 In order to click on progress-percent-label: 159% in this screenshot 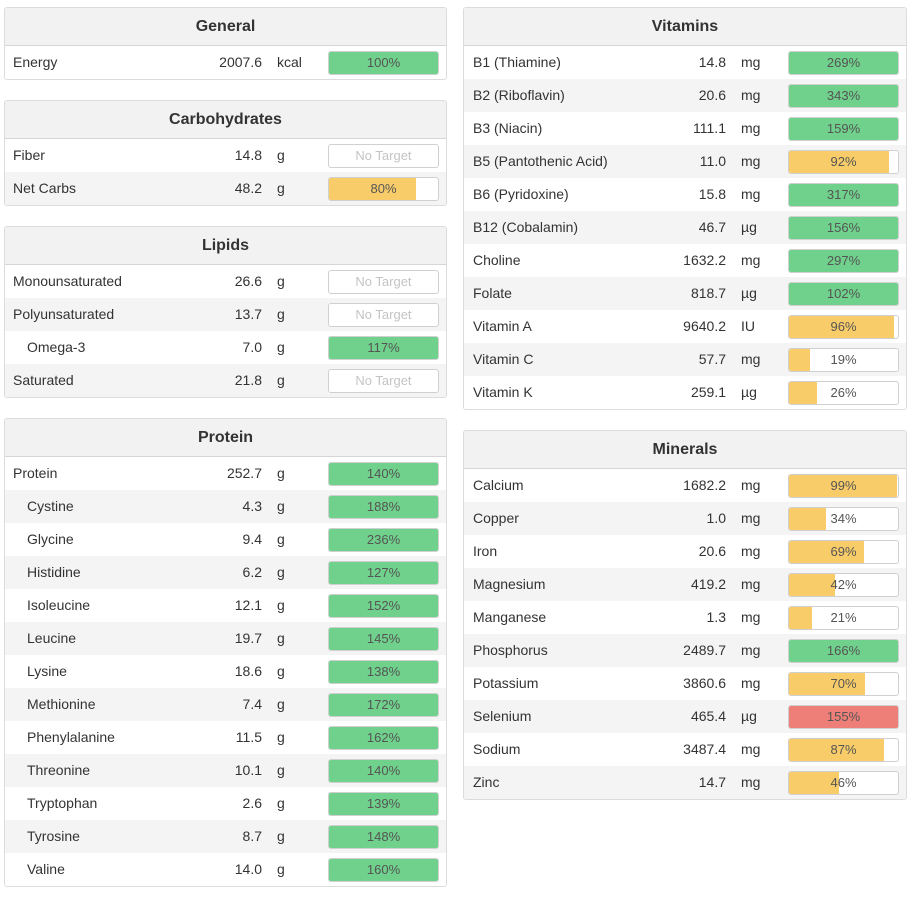, I will do `click(843, 128)`.